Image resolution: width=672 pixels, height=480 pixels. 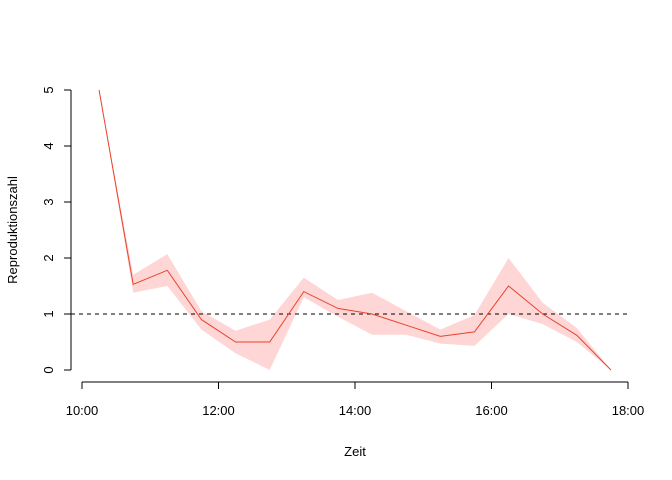 I want to click on x-tick-label: 12:00, so click(x=218, y=410).